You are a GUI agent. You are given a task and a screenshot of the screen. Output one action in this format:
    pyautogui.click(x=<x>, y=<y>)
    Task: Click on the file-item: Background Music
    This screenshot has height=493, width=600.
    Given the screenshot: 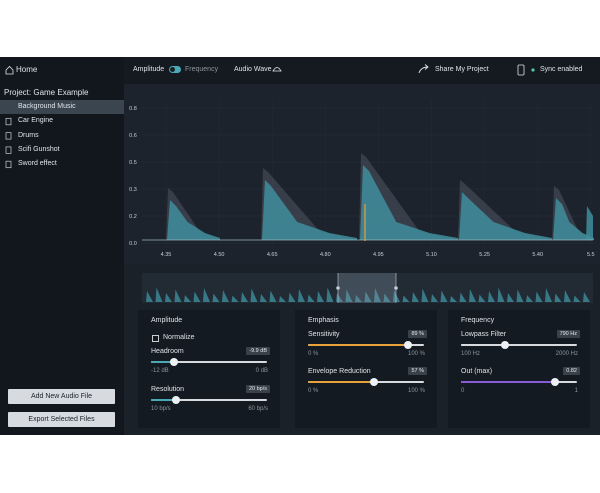 What is the action you would take?
    pyautogui.click(x=47, y=106)
    